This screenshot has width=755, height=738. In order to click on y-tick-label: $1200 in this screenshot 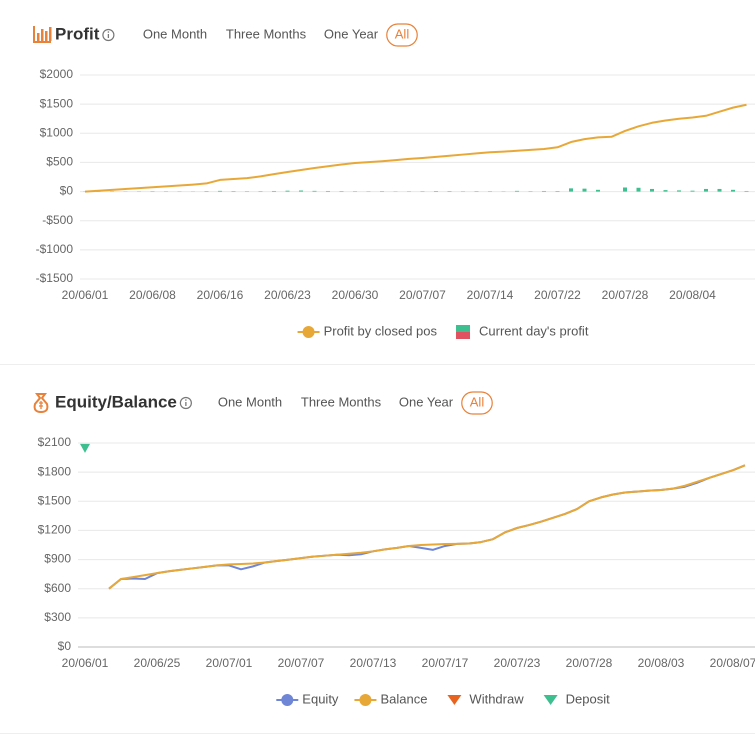, I will do `click(55, 530)`.